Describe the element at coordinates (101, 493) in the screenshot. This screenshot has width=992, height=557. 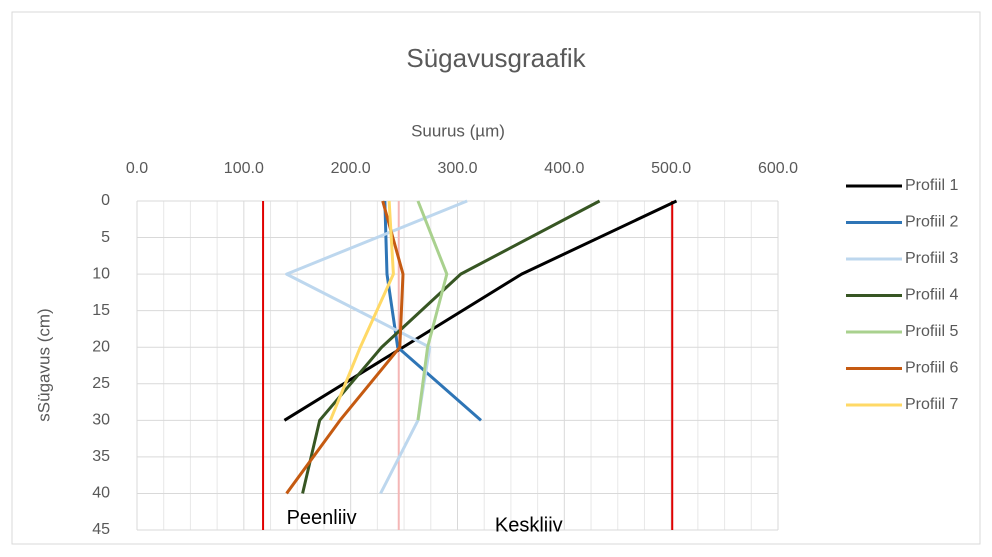
I see `y-tick-label: 40` at that location.